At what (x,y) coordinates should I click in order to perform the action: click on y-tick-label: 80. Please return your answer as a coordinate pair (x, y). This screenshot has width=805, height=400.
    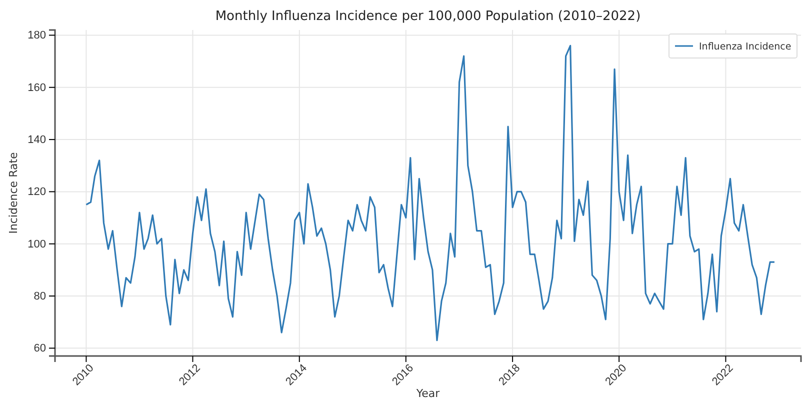
    Looking at the image, I should click on (40, 296).